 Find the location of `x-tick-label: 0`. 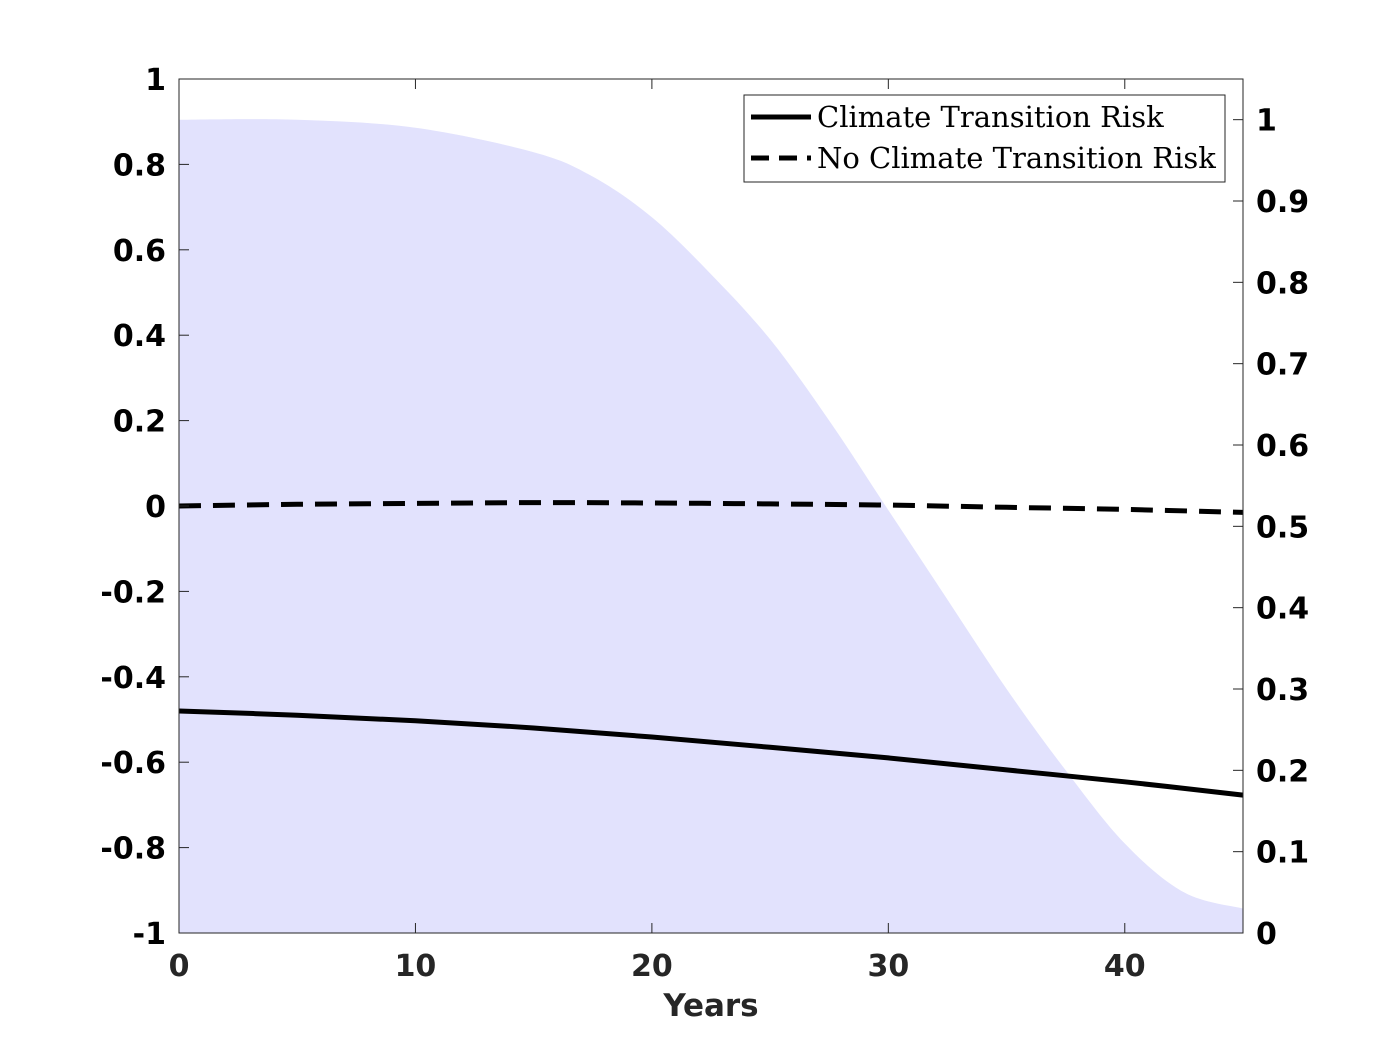

x-tick-label: 0 is located at coordinates (179, 966).